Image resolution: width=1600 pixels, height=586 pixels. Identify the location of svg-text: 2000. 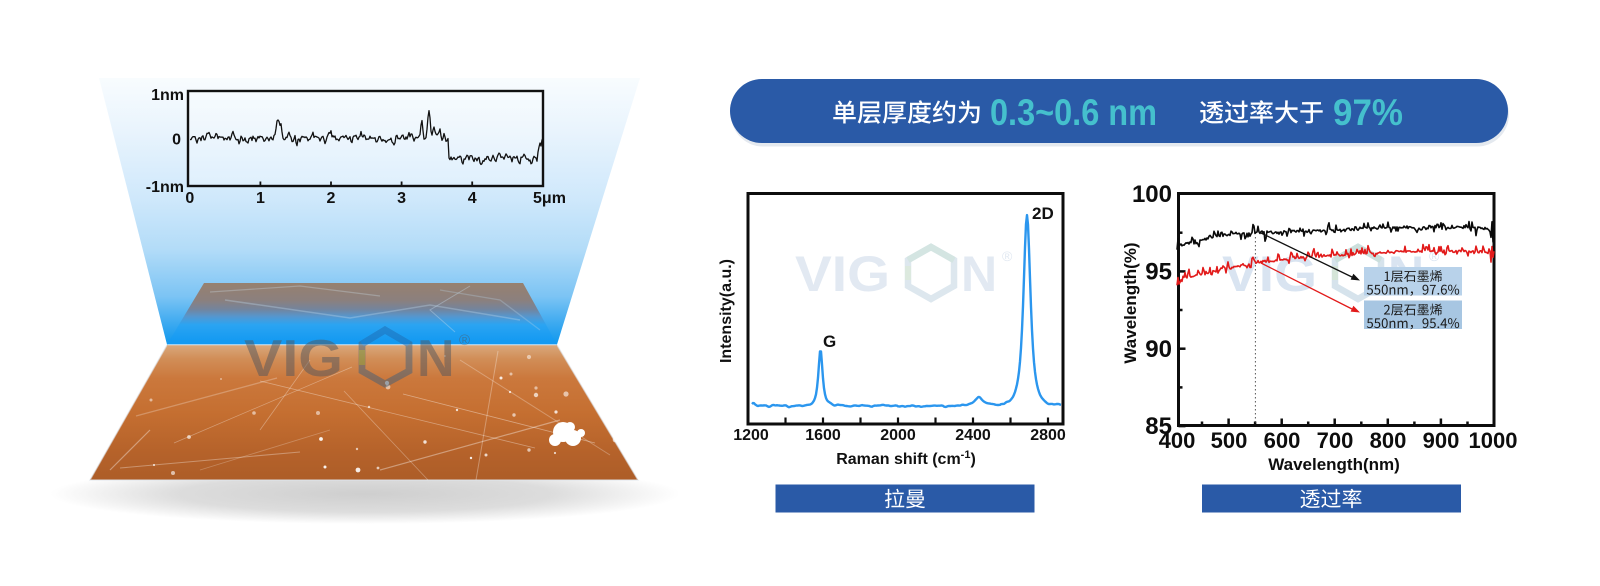
(898, 435).